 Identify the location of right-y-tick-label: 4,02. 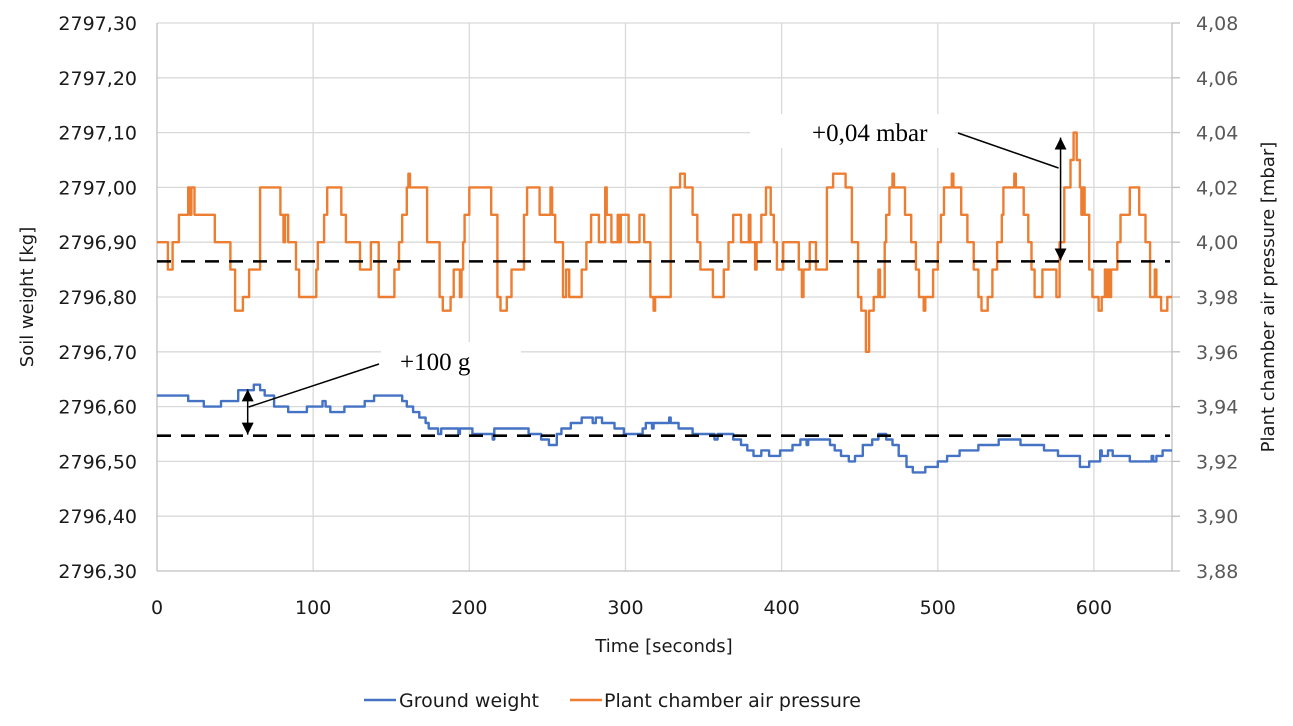
(1217, 188).